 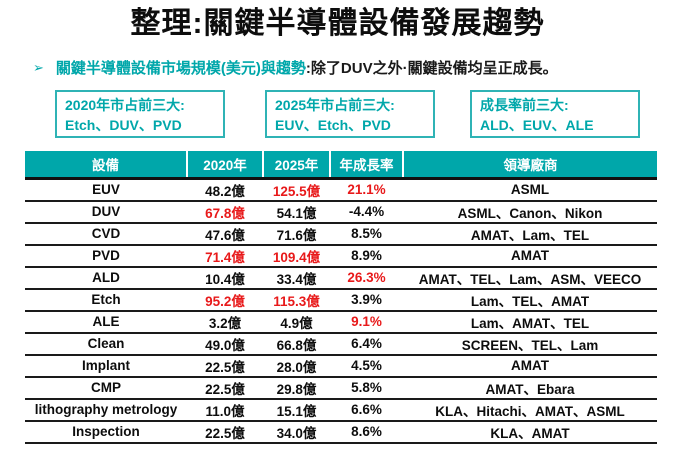 I want to click on callout-2025-top3: 2025年市占前三大: EUV、Etch、PVD, so click(x=350, y=114).